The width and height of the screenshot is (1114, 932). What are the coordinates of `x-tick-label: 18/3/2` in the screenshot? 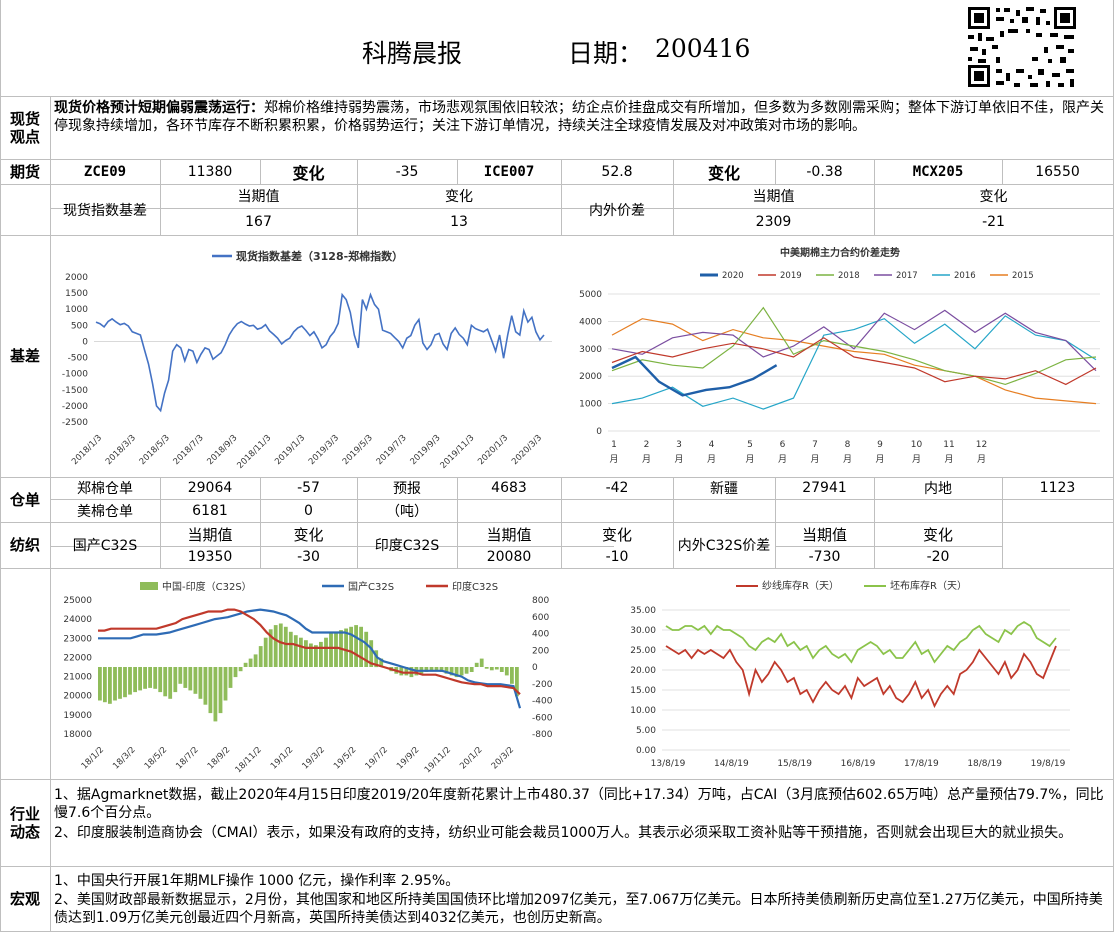 It's located at (124, 758).